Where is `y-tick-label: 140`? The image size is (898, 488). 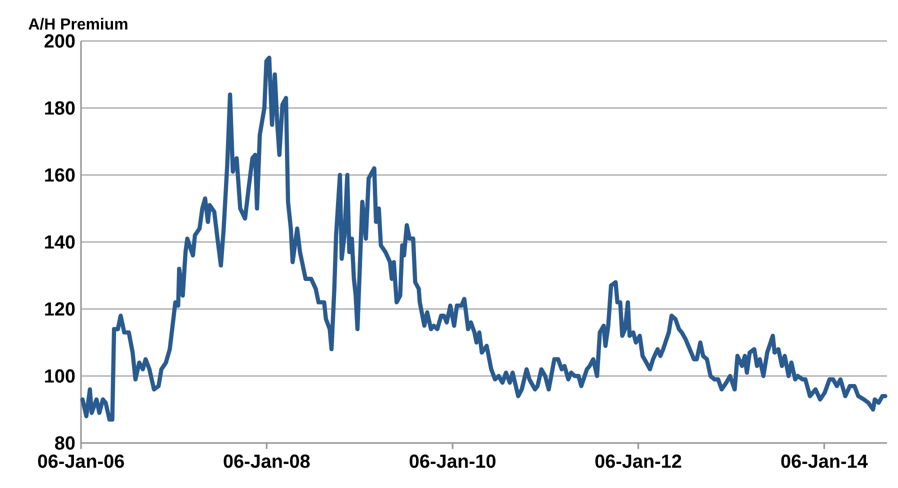 y-tick-label: 140 is located at coordinates (60, 242).